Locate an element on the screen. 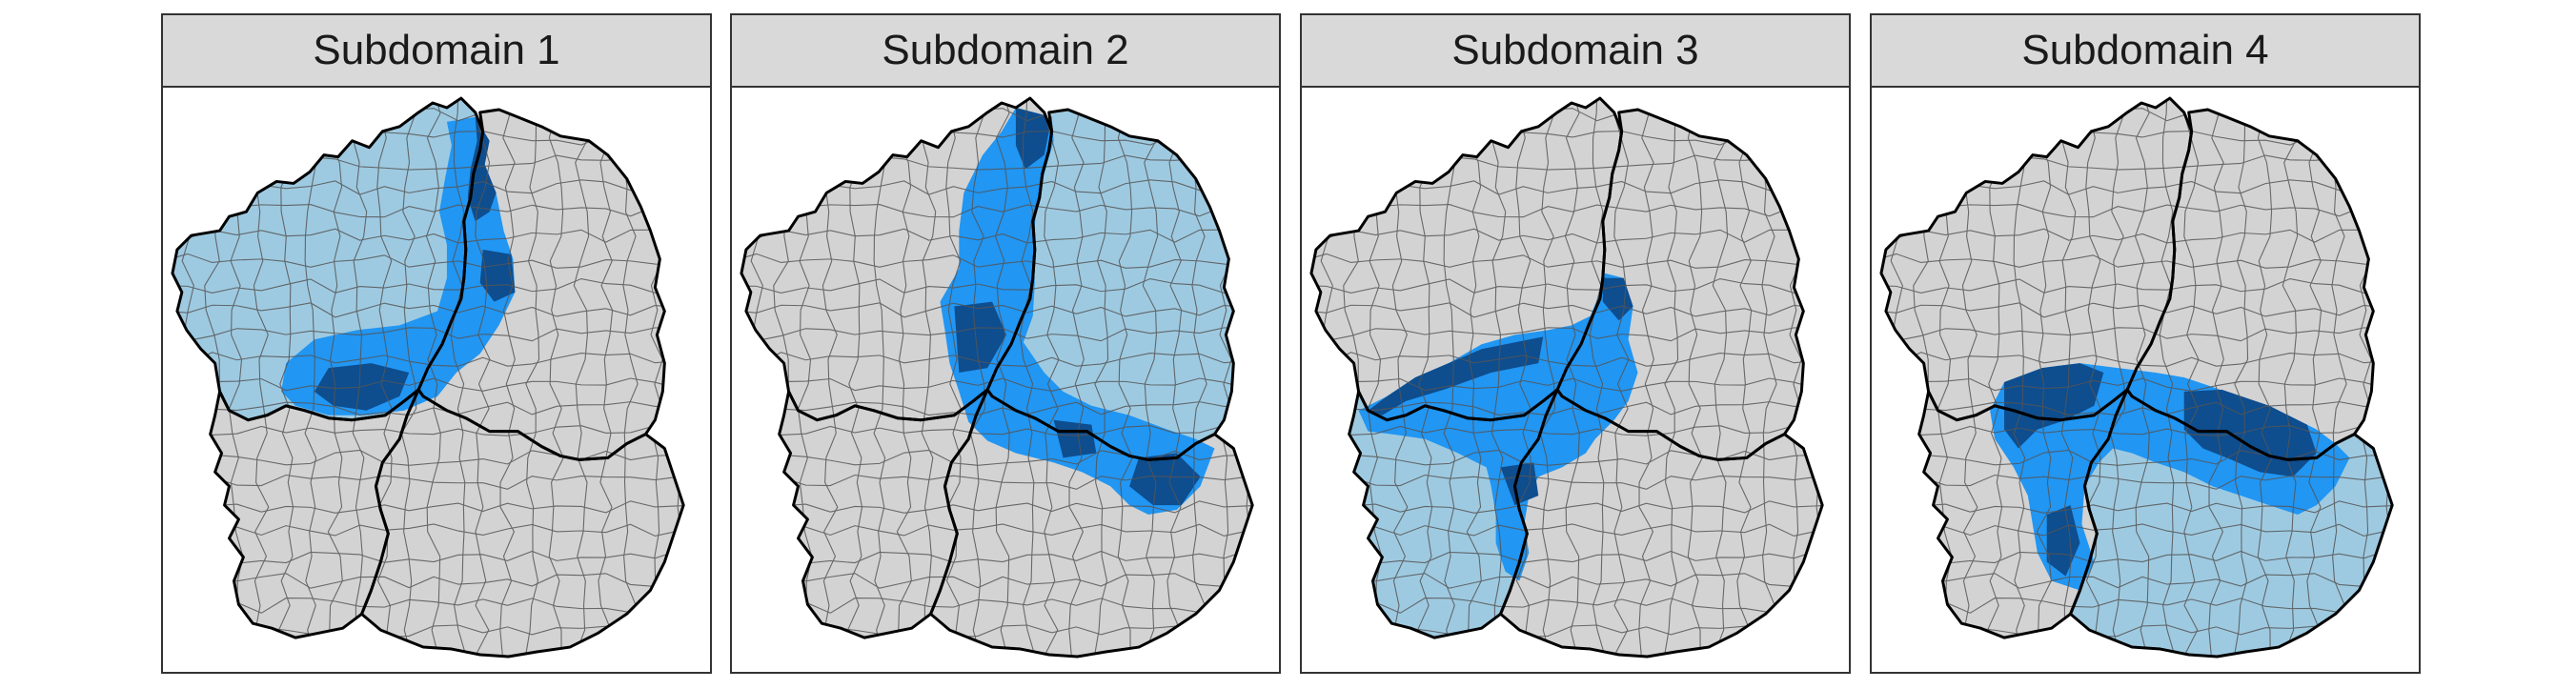 The height and width of the screenshot is (689, 2576). facet-title-3: Subdomain 3 is located at coordinates (1575, 51).